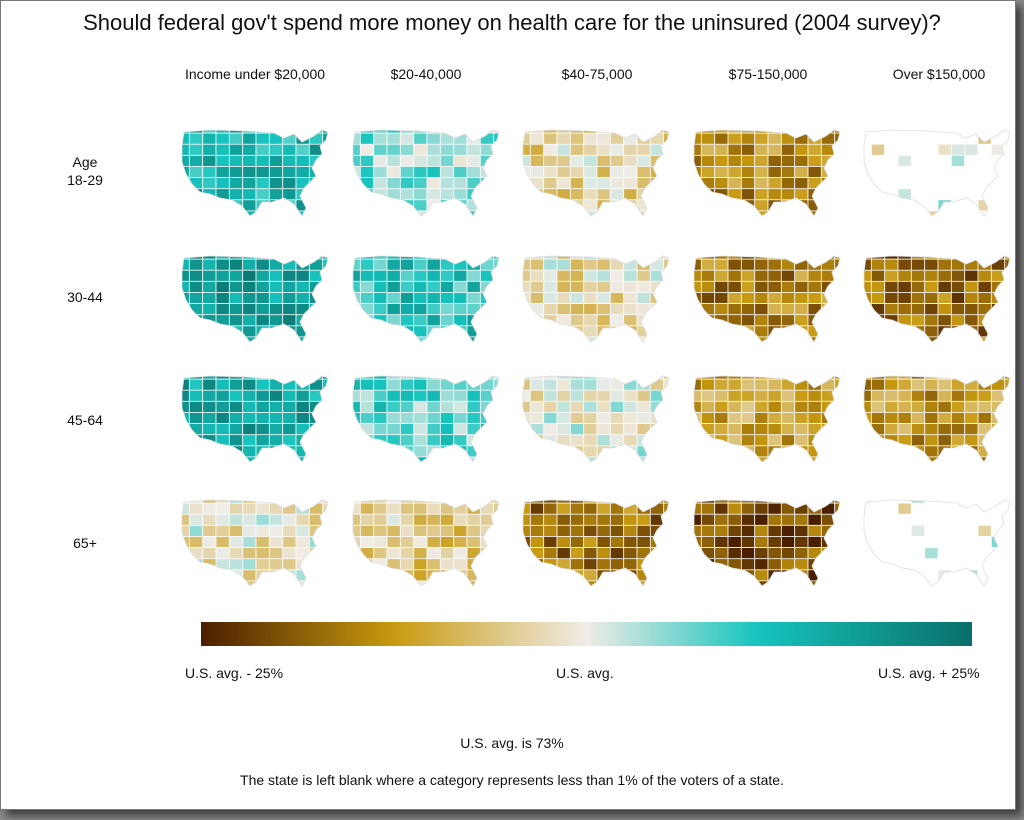 This screenshot has height=820, width=1024. What do you see at coordinates (427, 542) in the screenshot?
I see `state-map-r3-c1` at bounding box center [427, 542].